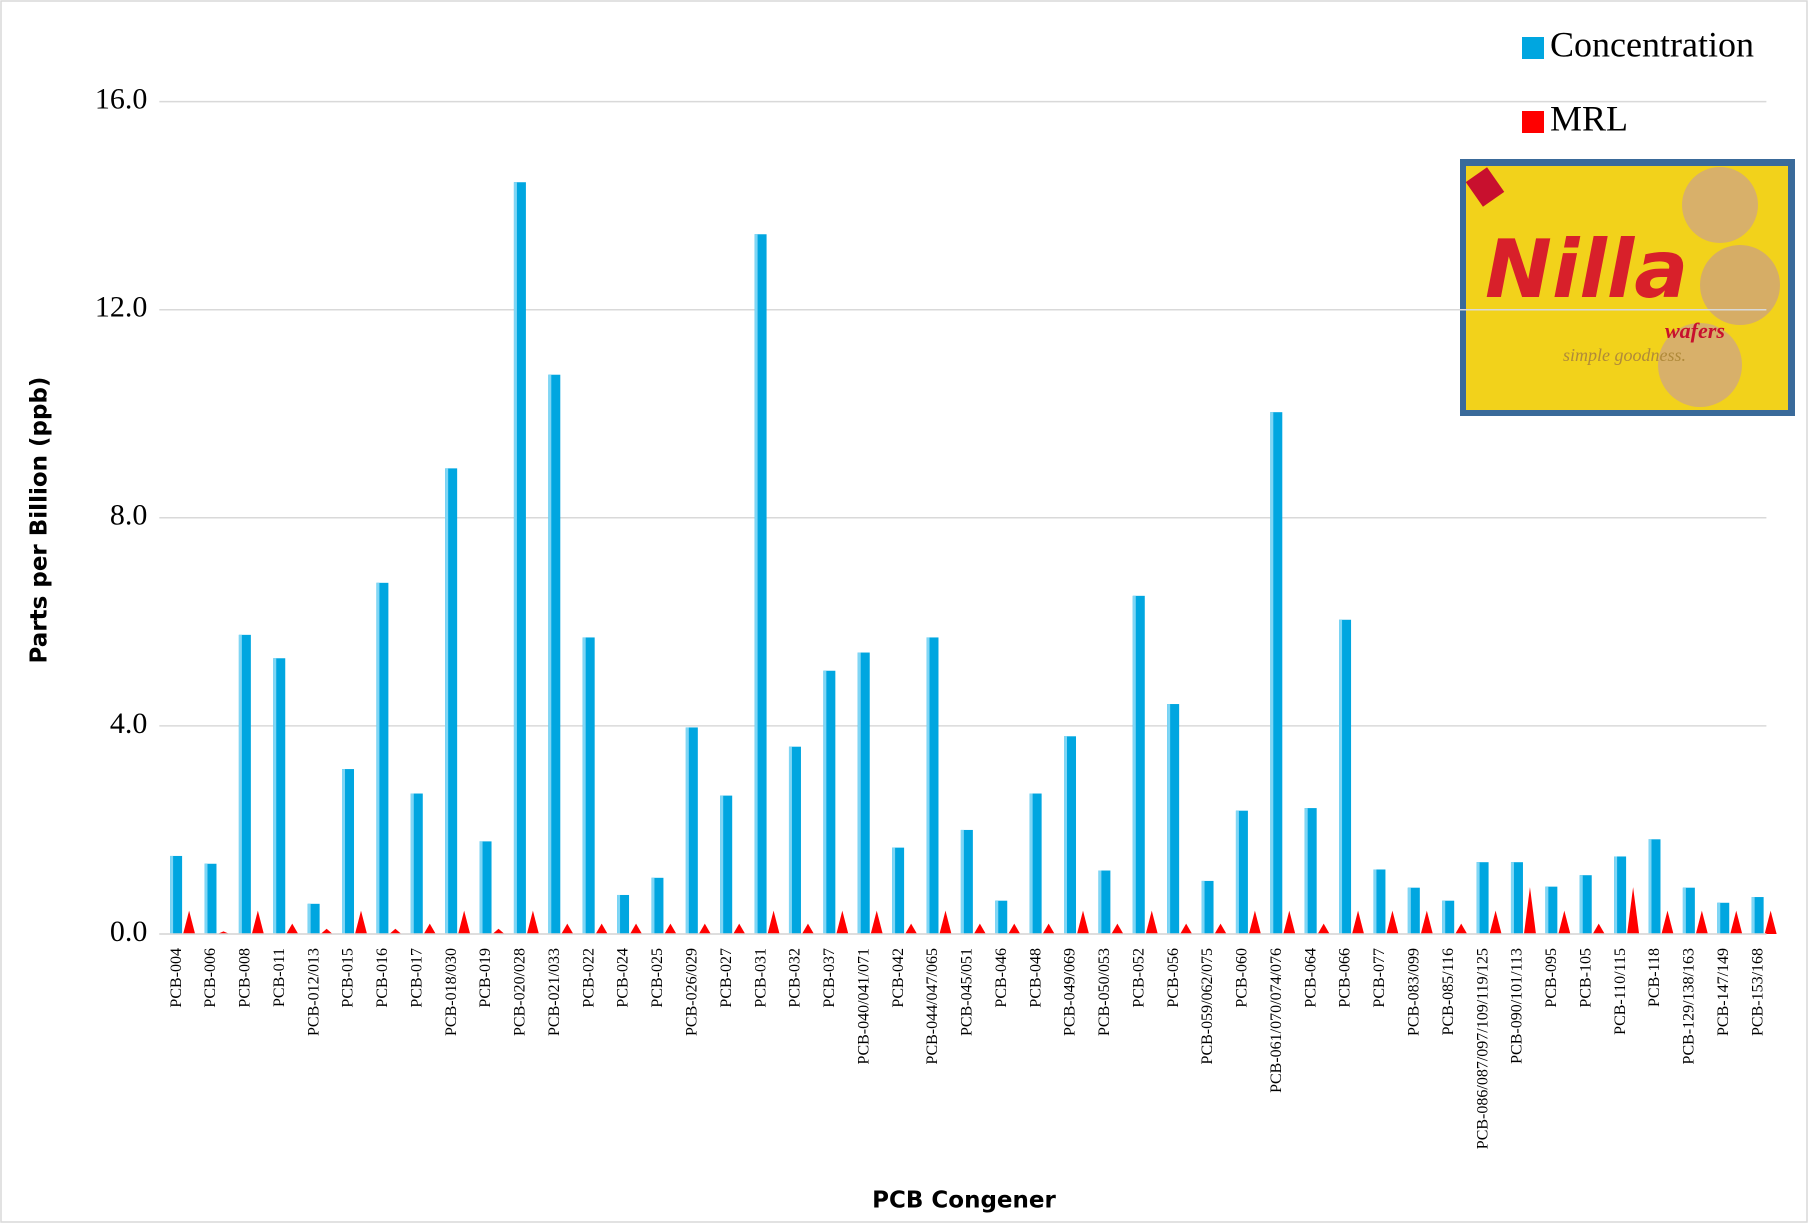  I want to click on x-tick-label: PCB-153/168, so click(1757, 992).